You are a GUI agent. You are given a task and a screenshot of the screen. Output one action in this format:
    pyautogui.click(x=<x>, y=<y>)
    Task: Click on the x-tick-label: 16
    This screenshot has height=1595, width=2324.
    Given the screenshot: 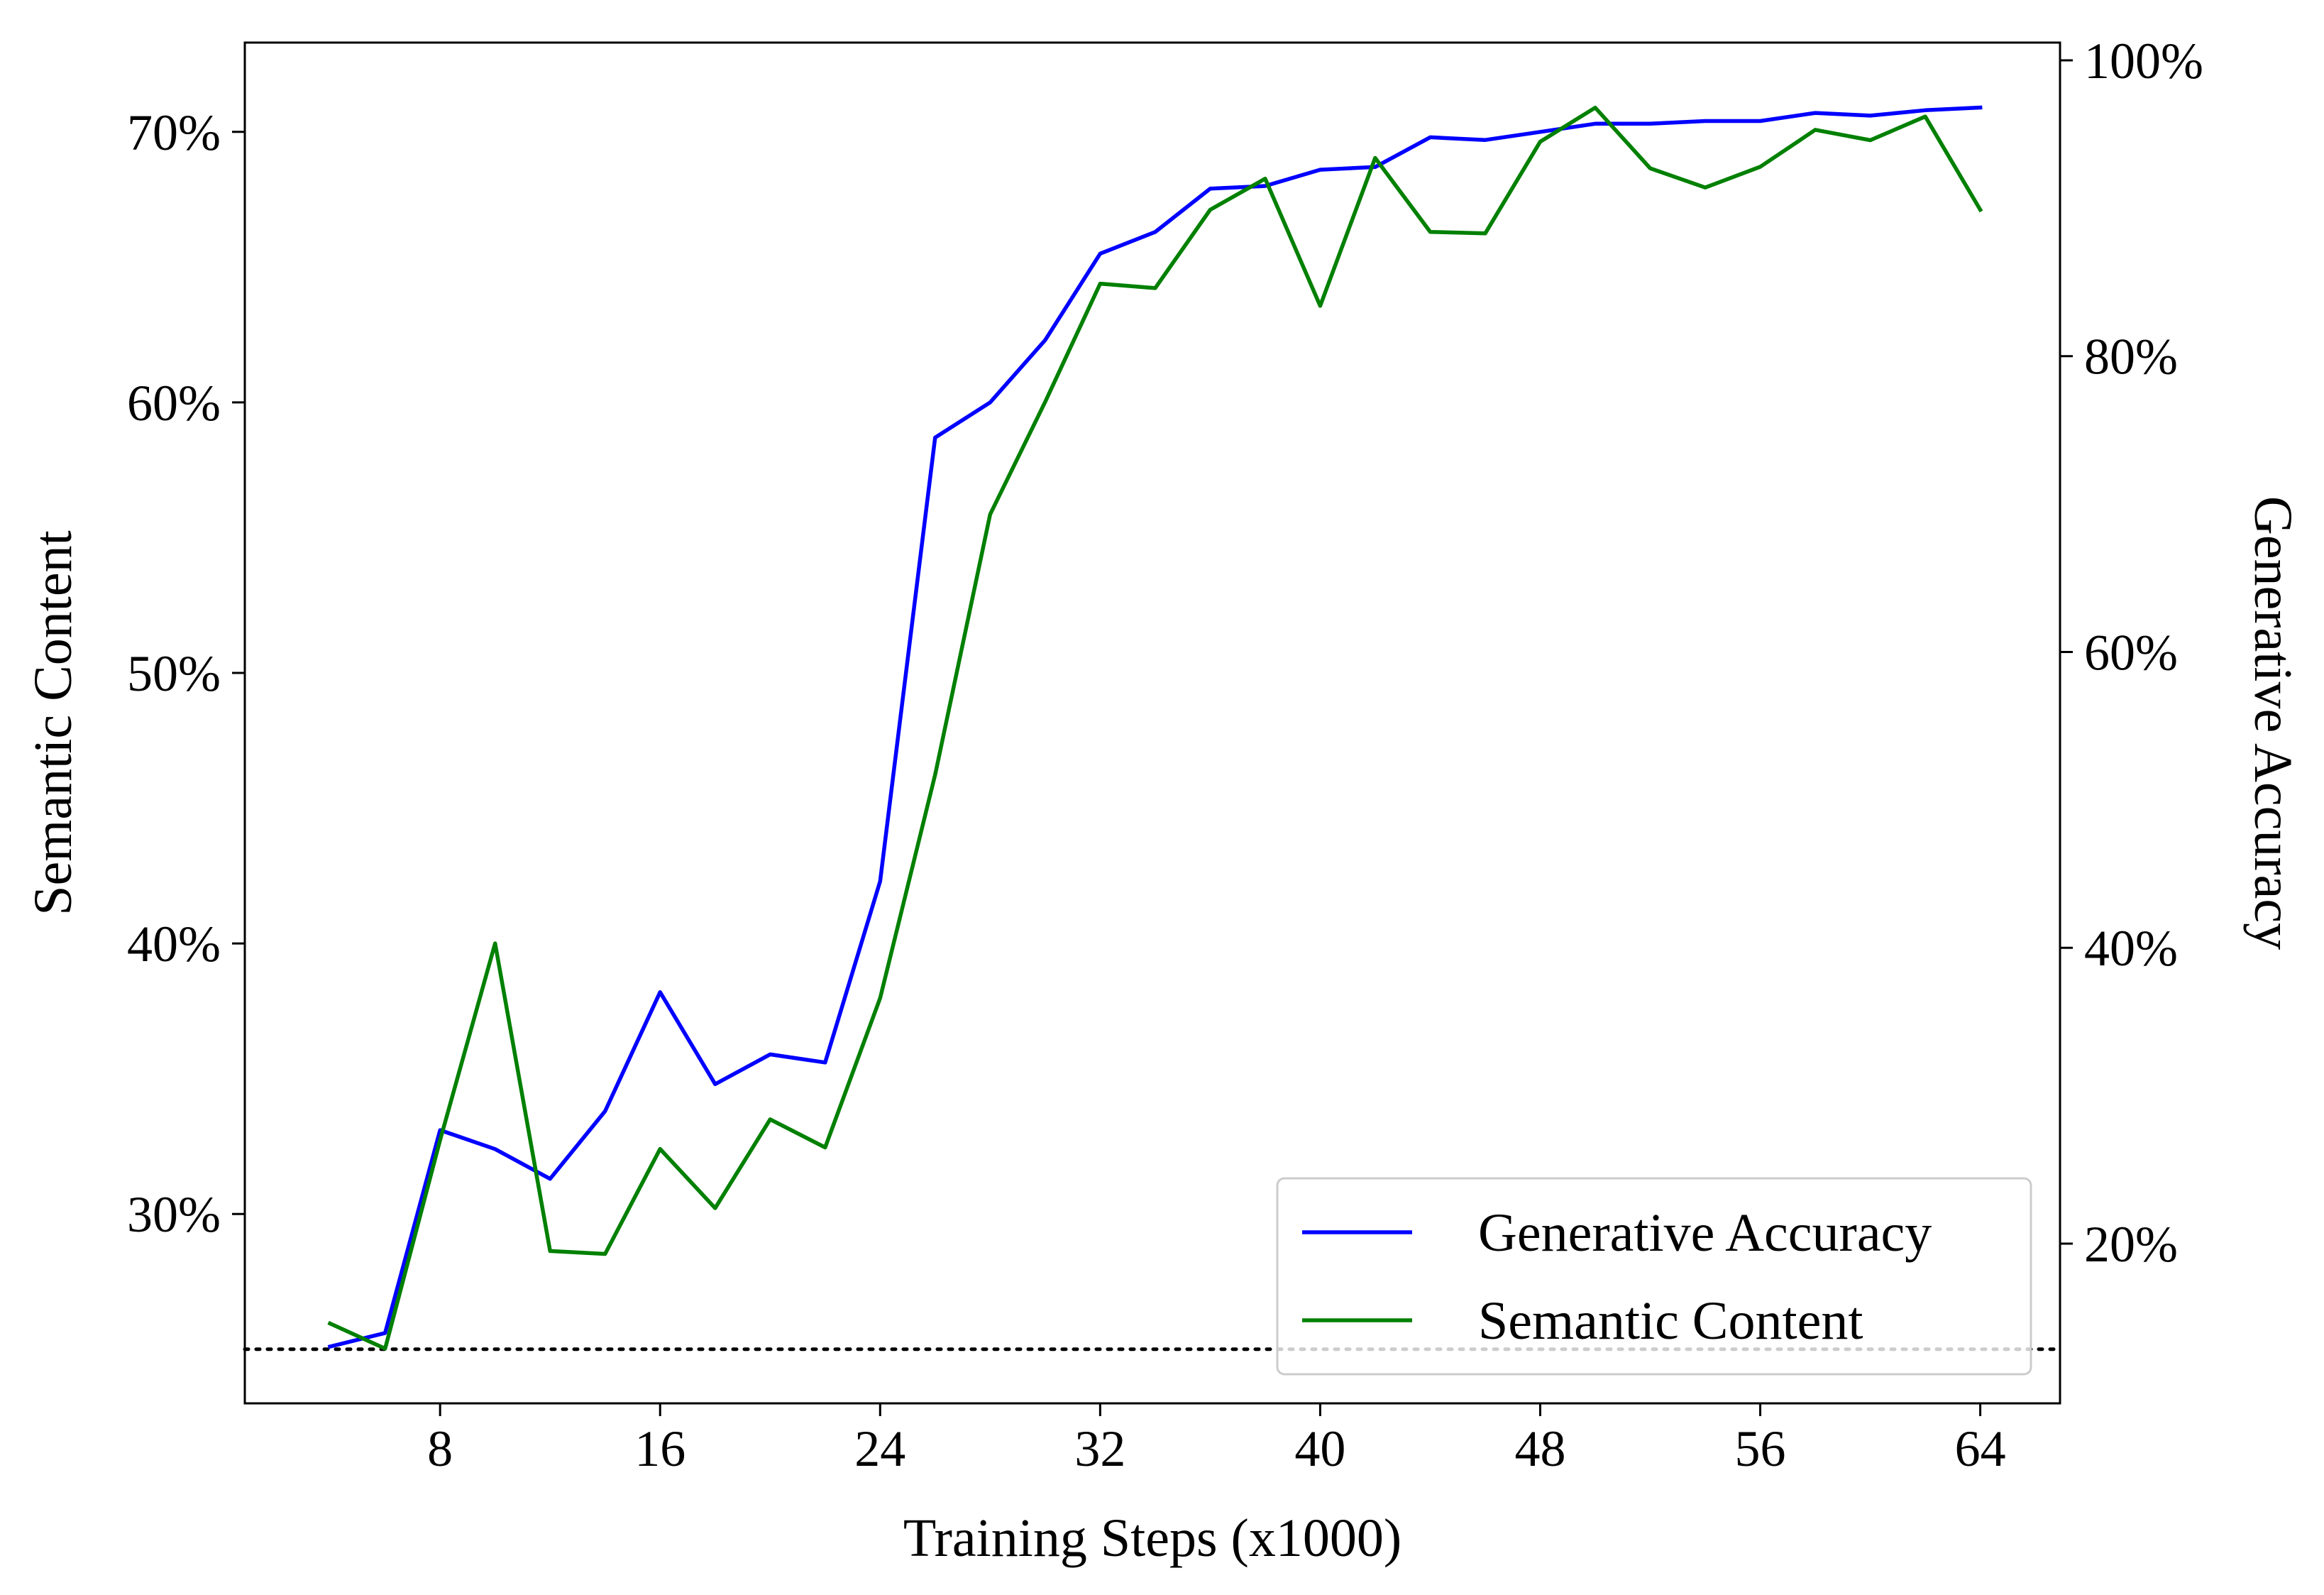 What is the action you would take?
    pyautogui.click(x=659, y=1449)
    